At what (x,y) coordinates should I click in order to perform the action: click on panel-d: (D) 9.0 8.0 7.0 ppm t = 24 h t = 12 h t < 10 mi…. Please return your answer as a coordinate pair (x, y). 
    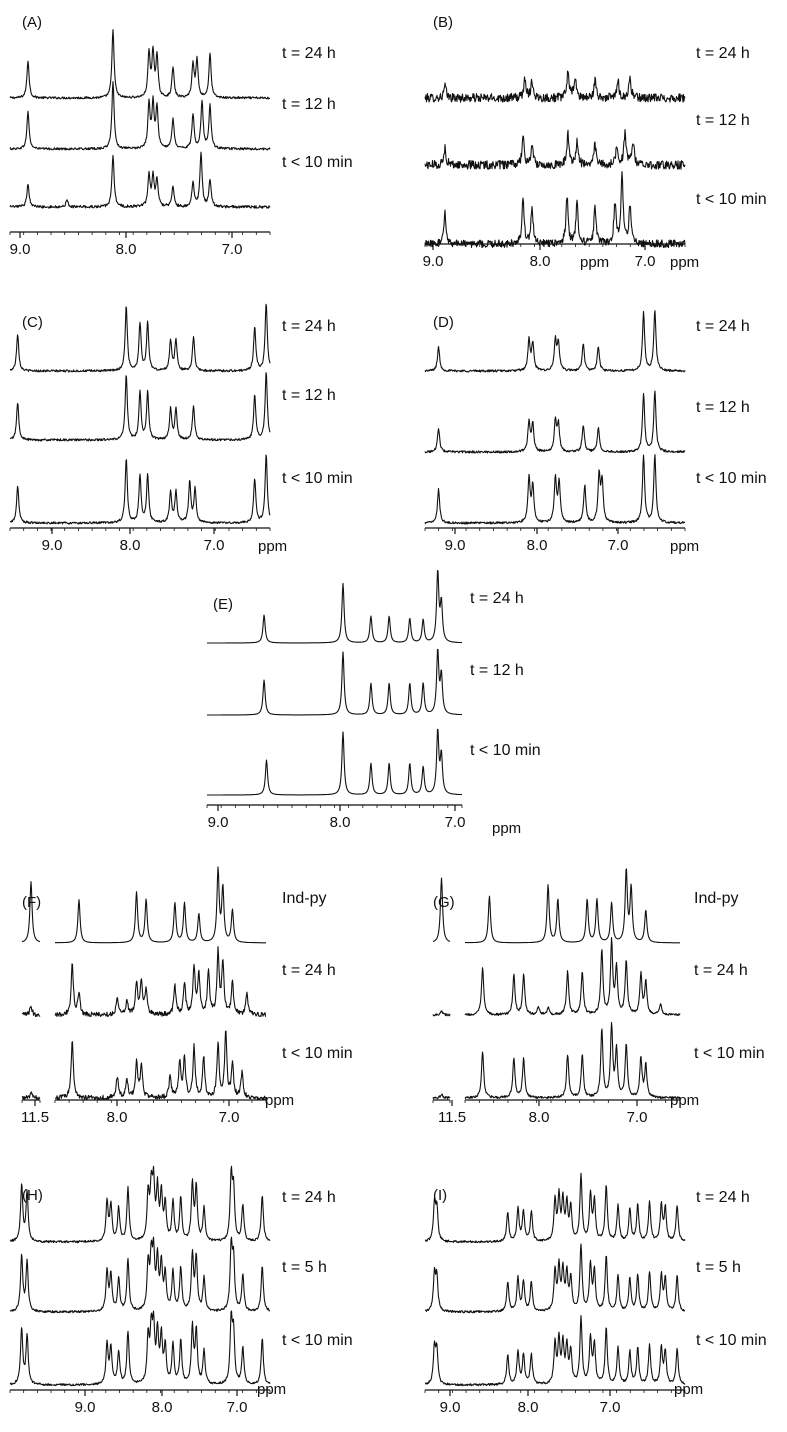
    Looking at the image, I should click on (595, 432).